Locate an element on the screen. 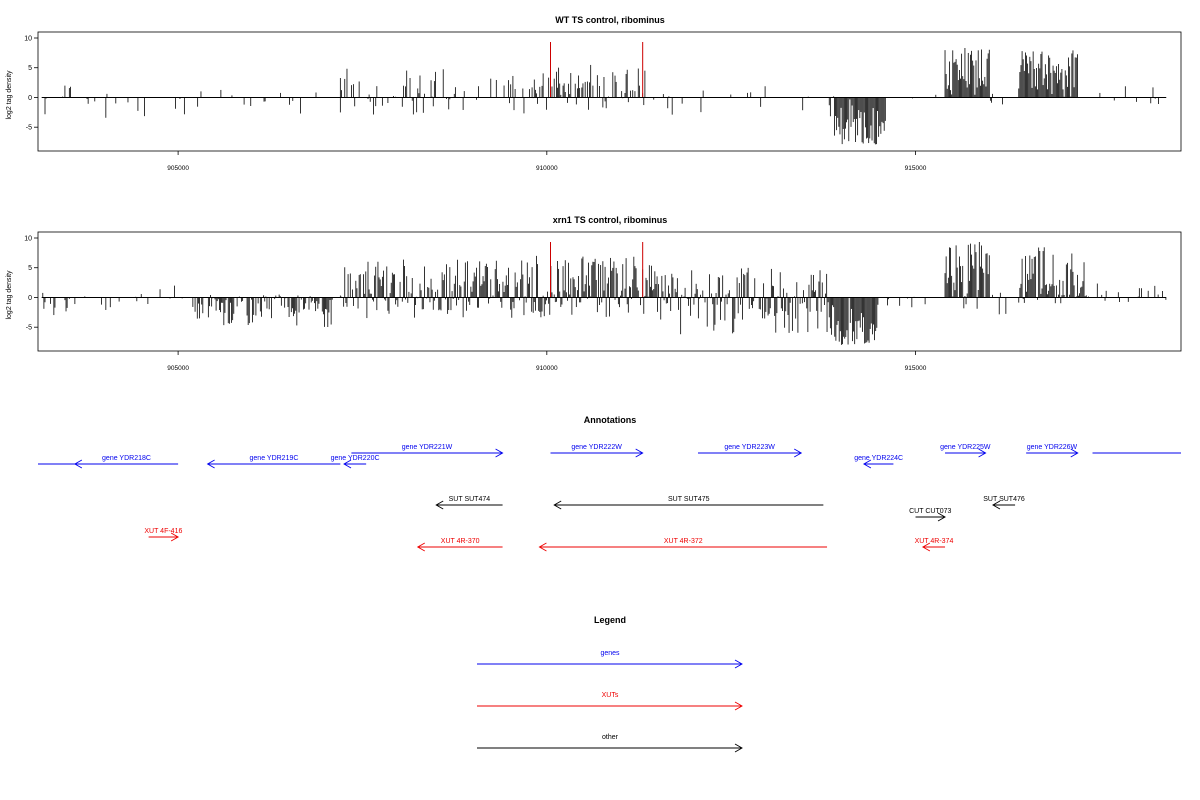 The width and height of the screenshot is (1200, 800). annotation-feature: gene YDR222W is located at coordinates (597, 451).